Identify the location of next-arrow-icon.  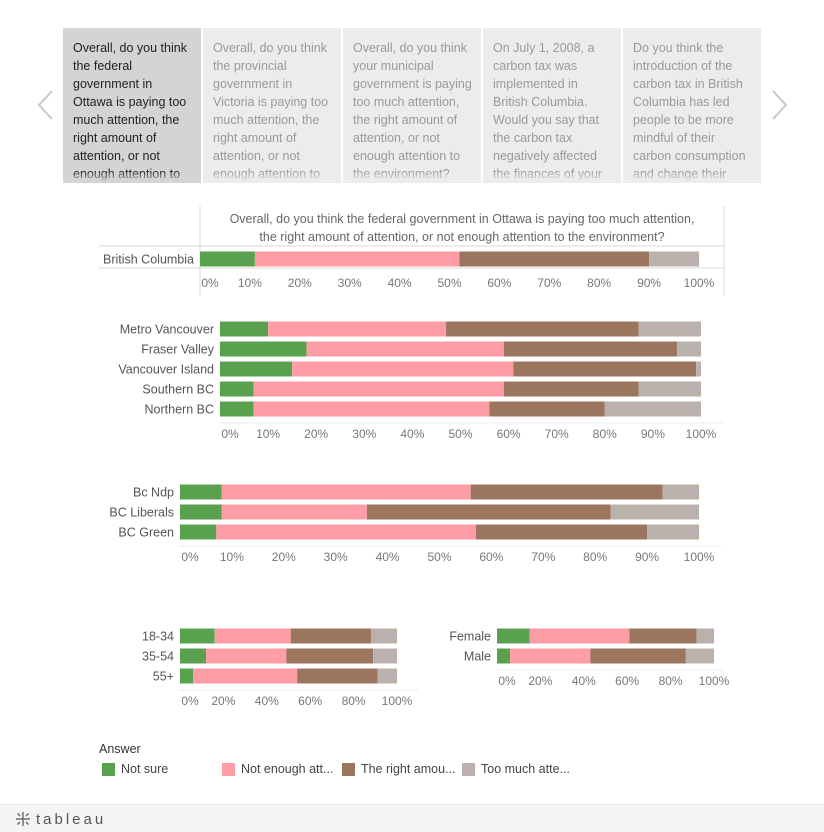
(779, 105).